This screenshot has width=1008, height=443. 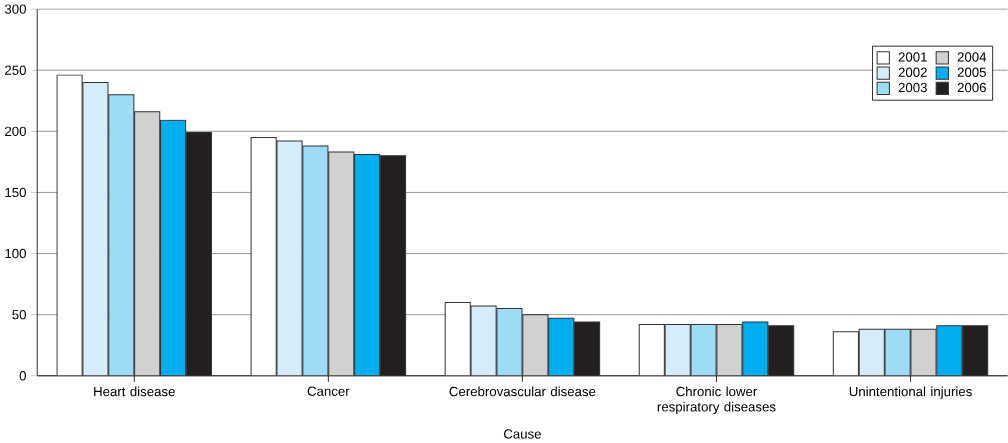 What do you see at coordinates (19, 314) in the screenshot?
I see `y-tick-label: 50` at bounding box center [19, 314].